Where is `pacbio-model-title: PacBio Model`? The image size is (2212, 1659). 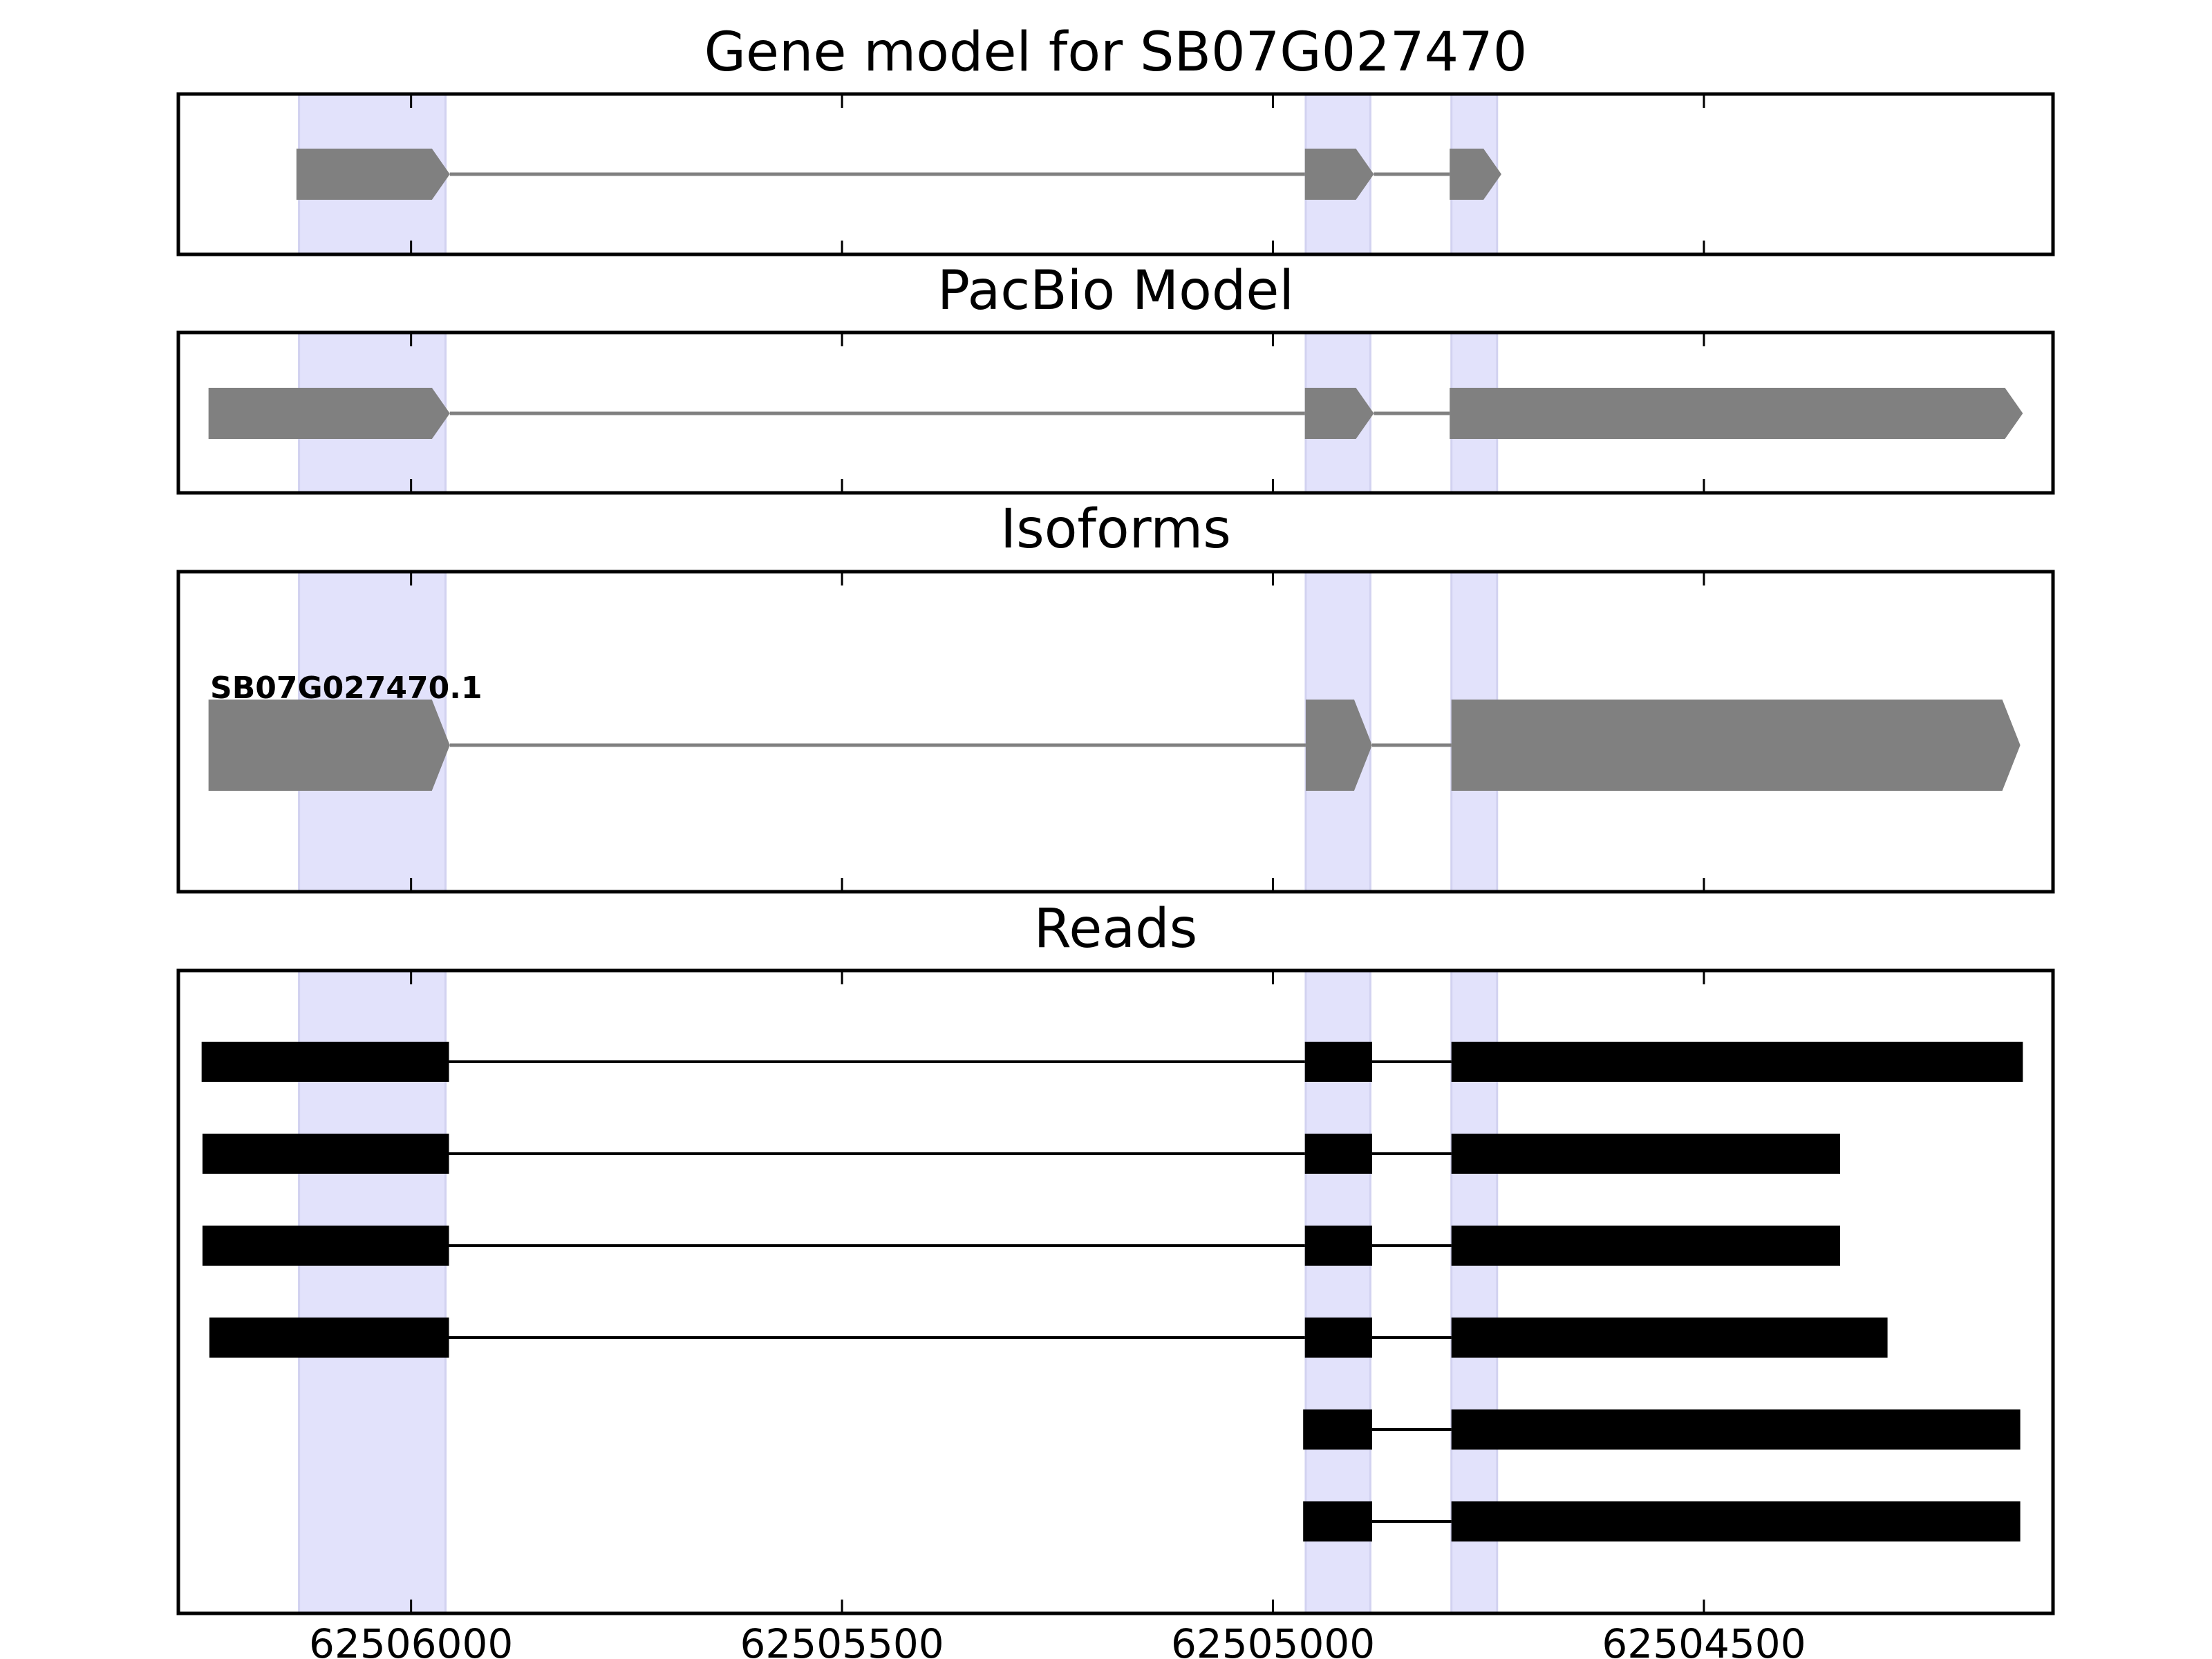
pacbio-model-title: PacBio Model is located at coordinates (1115, 291).